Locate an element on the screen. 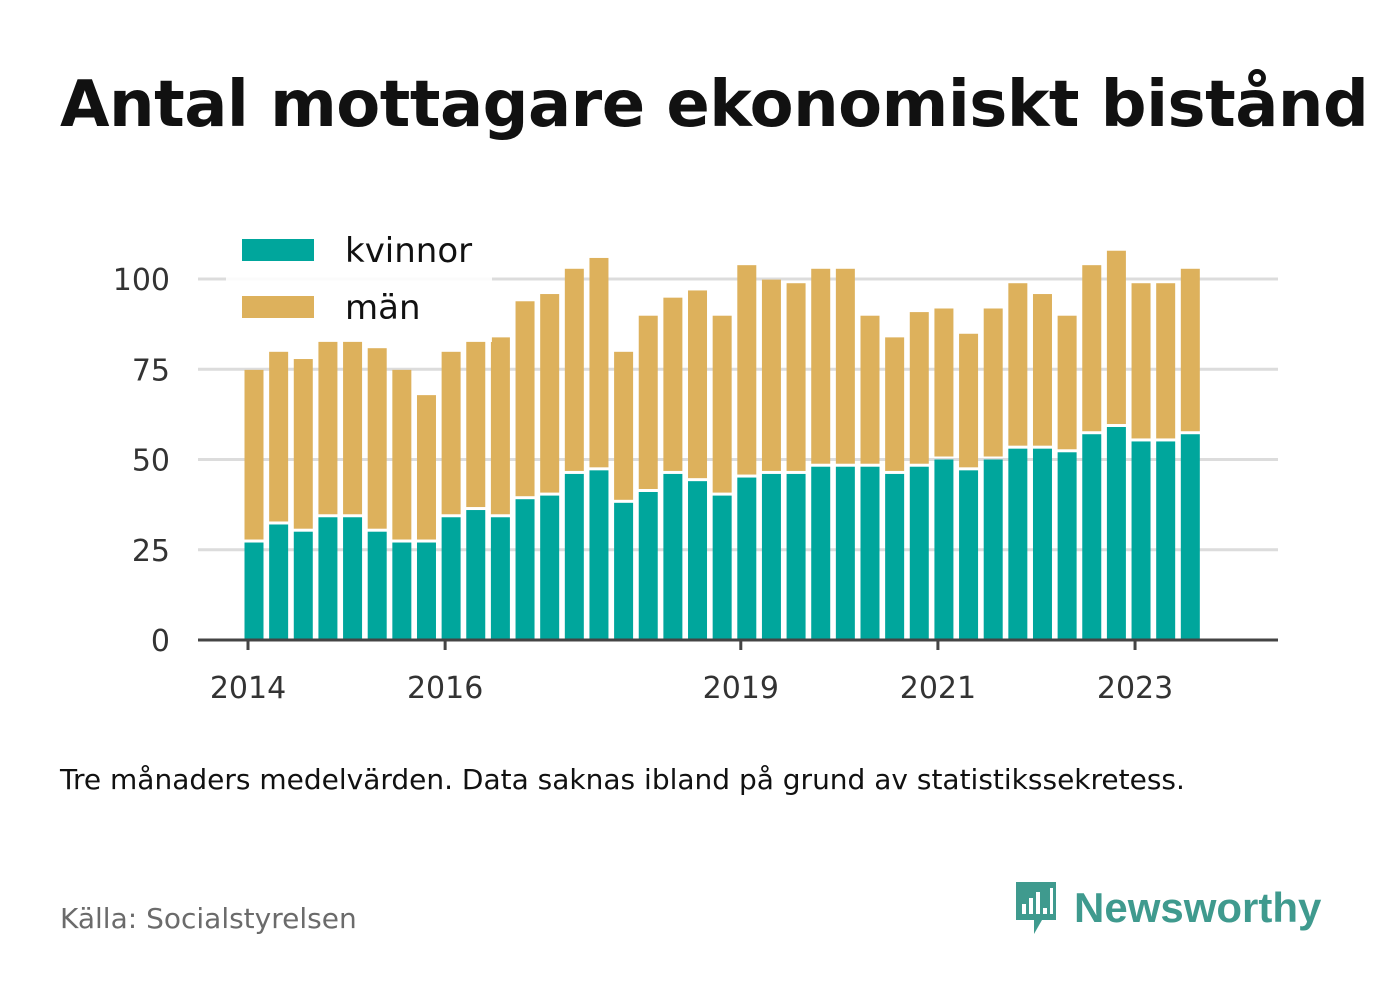 Image resolution: width=1382 pixels, height=999 pixels. legend: kvinnor män is located at coordinates (359, 284).